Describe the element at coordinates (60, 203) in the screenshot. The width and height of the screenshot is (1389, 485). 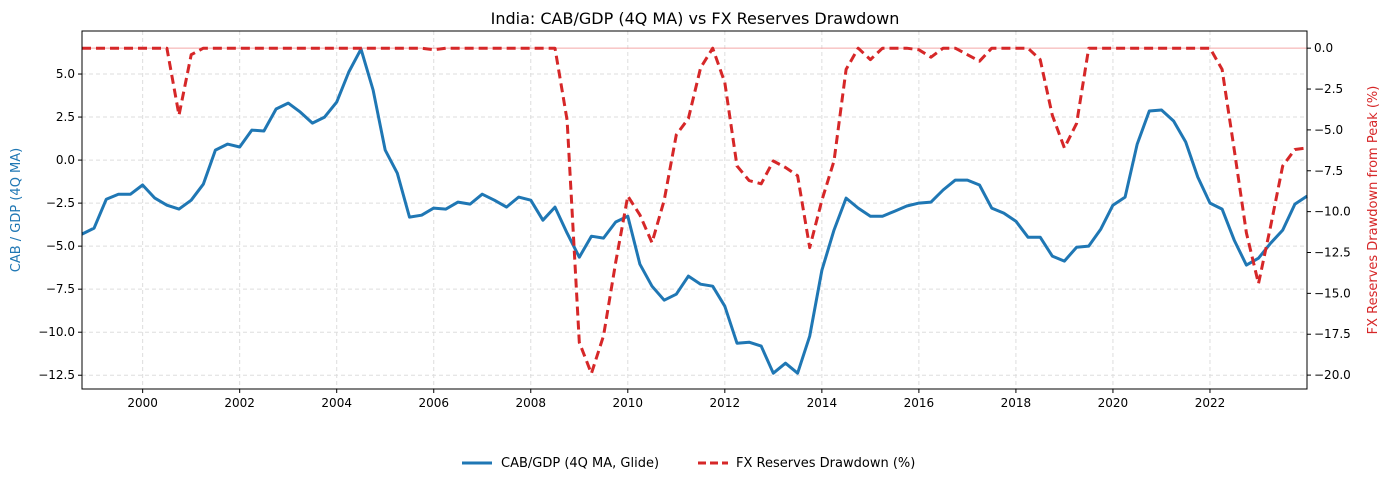
I see `y-left-tick-label: −2.5` at that location.